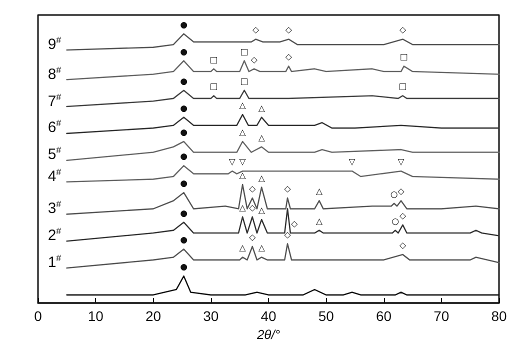  I want to click on series-label: 2$^{#}$, so click(55, 235).